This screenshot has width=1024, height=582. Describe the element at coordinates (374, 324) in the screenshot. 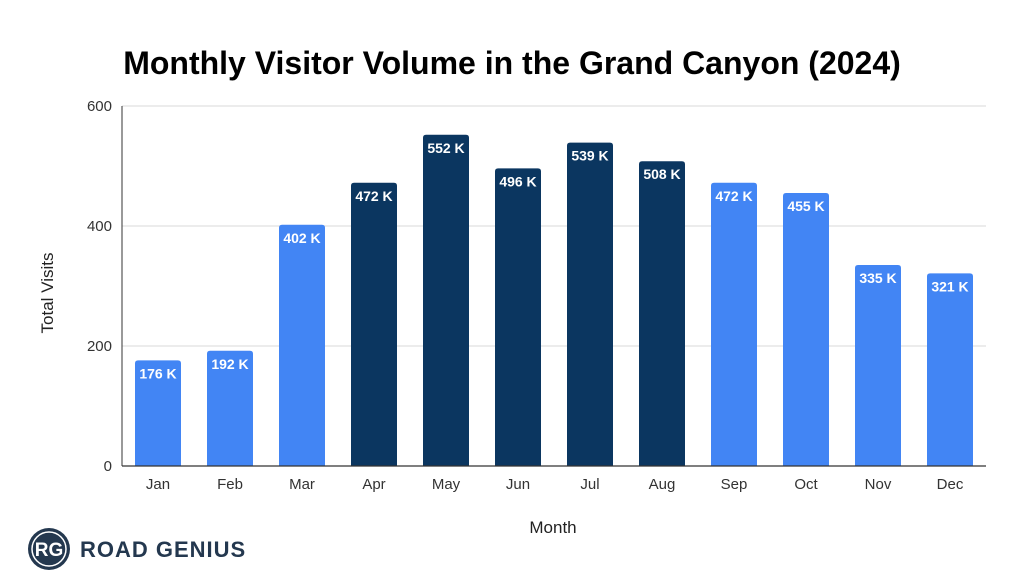

I see `bar-apr` at that location.